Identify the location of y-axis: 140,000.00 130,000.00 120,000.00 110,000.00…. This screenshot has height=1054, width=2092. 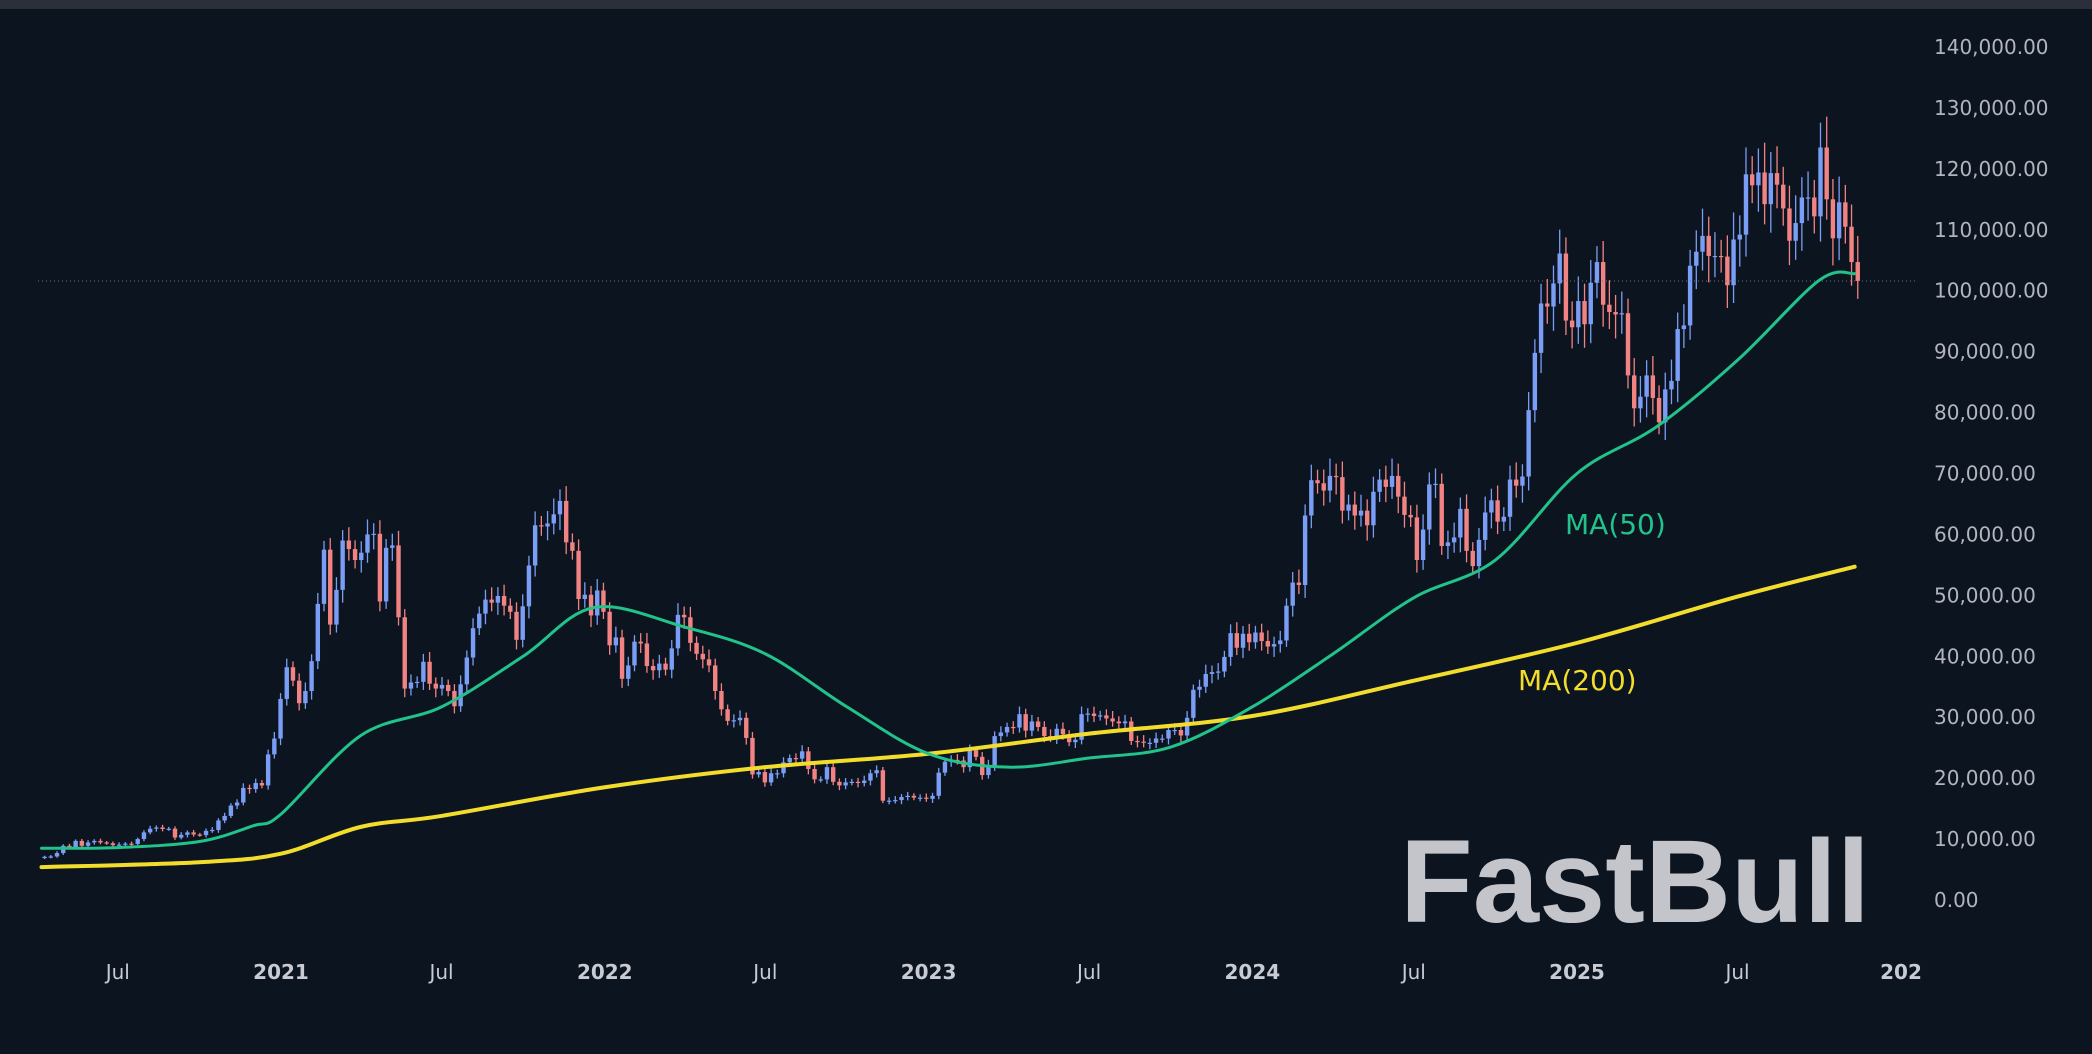
(1991, 473).